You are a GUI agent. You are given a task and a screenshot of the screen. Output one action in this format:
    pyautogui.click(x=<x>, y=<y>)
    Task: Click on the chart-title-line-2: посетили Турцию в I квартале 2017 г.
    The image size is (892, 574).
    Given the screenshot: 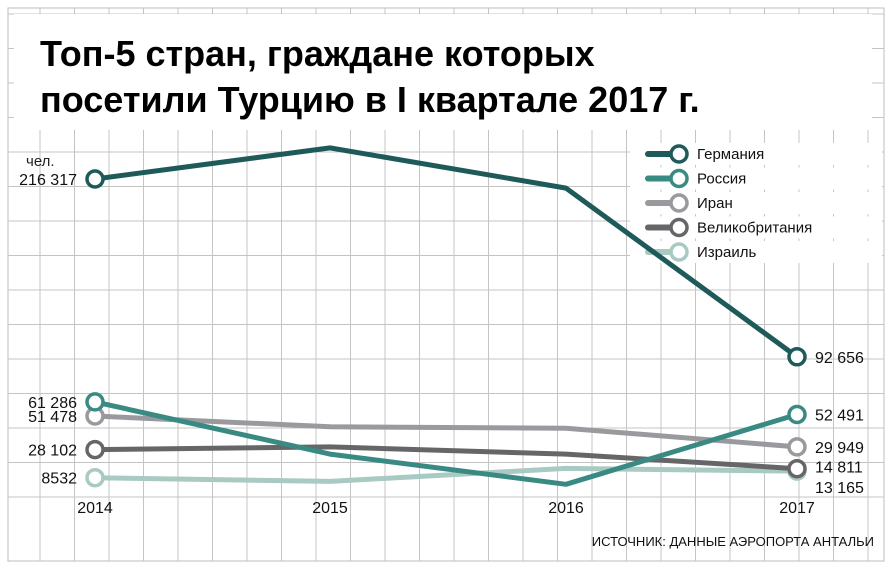 What is the action you would take?
    pyautogui.click(x=370, y=99)
    